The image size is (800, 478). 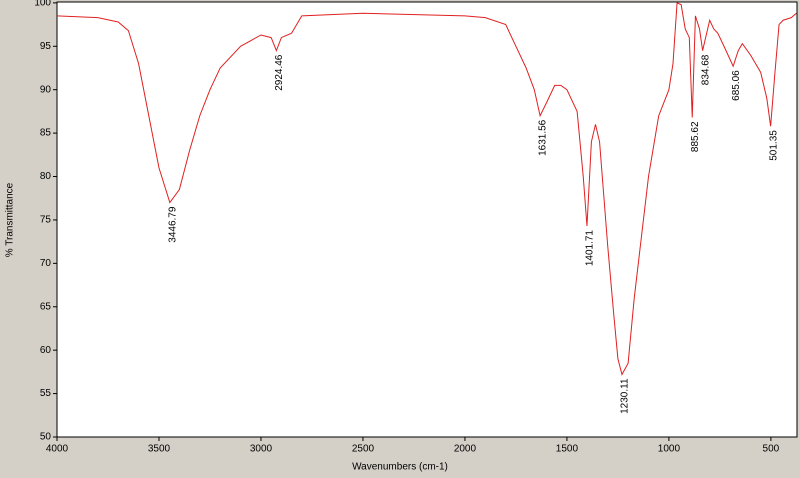 I want to click on peak-label: 1631.56, so click(x=543, y=137).